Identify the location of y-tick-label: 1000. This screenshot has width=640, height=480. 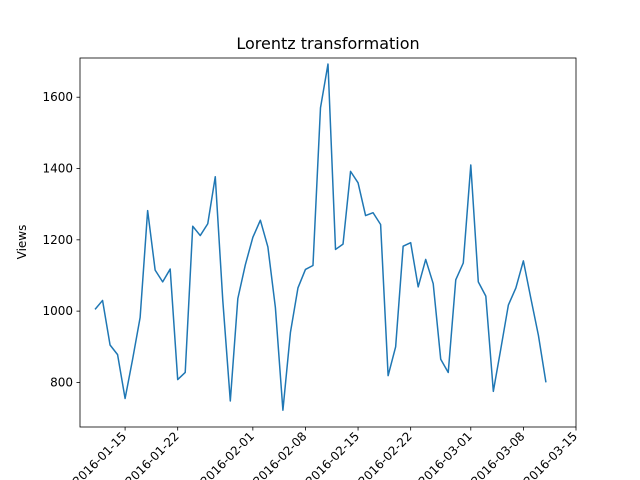
(57, 311).